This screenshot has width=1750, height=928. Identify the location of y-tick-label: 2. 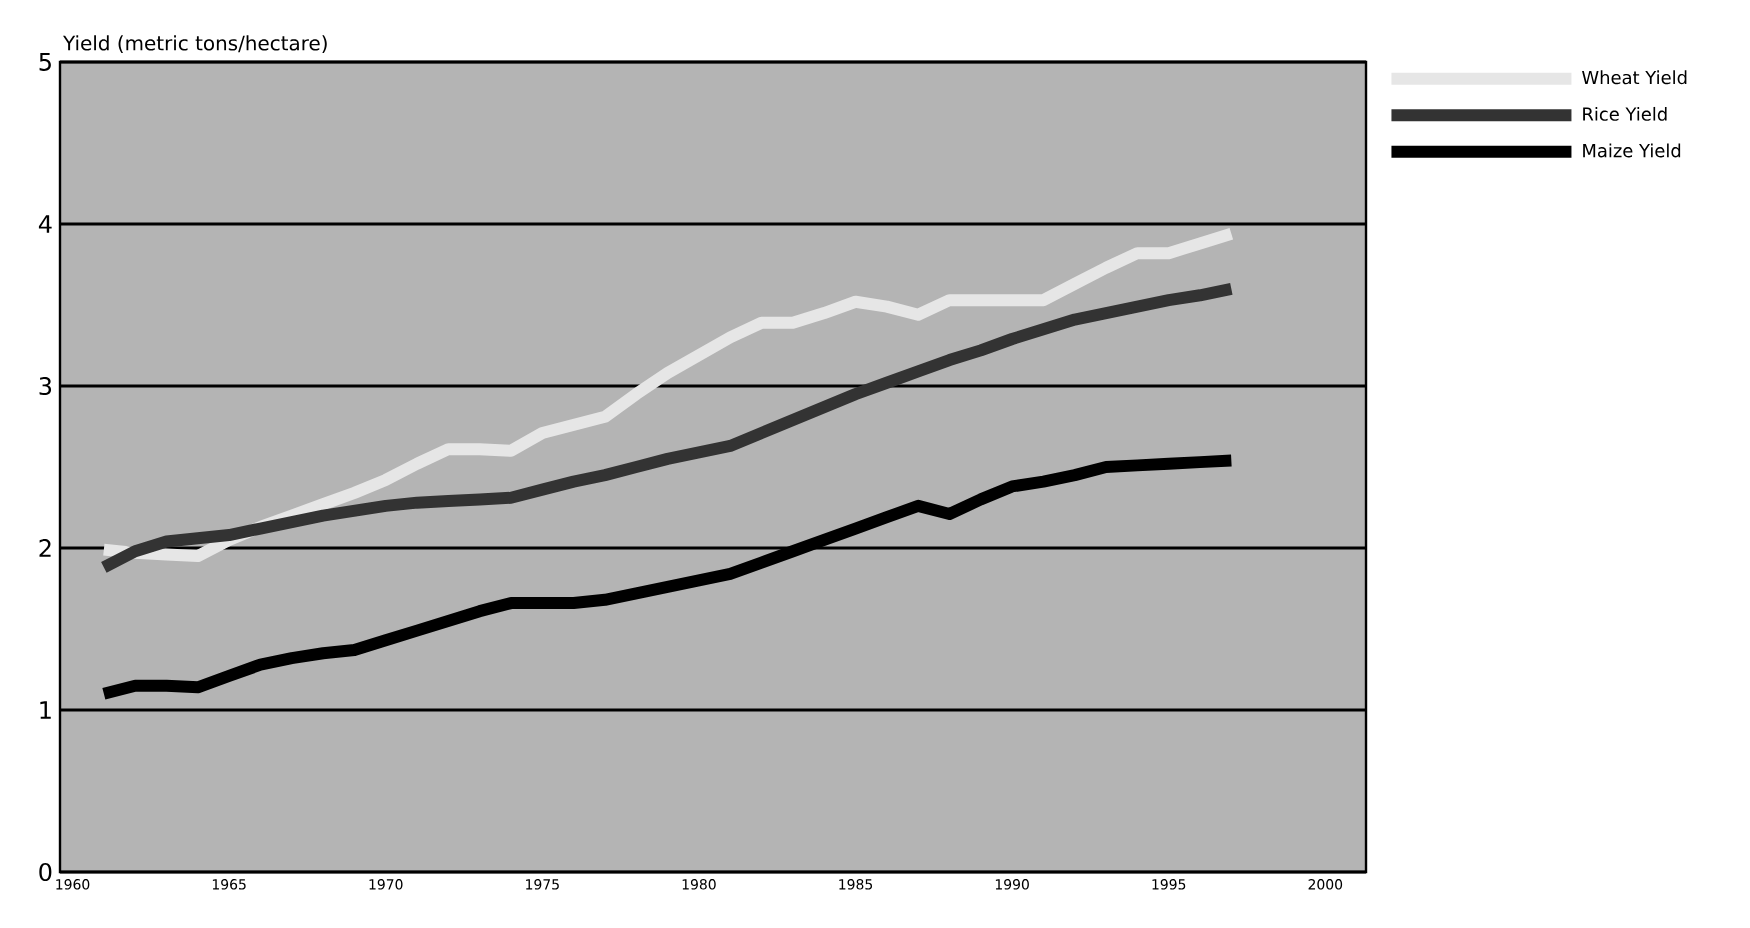
(45, 548).